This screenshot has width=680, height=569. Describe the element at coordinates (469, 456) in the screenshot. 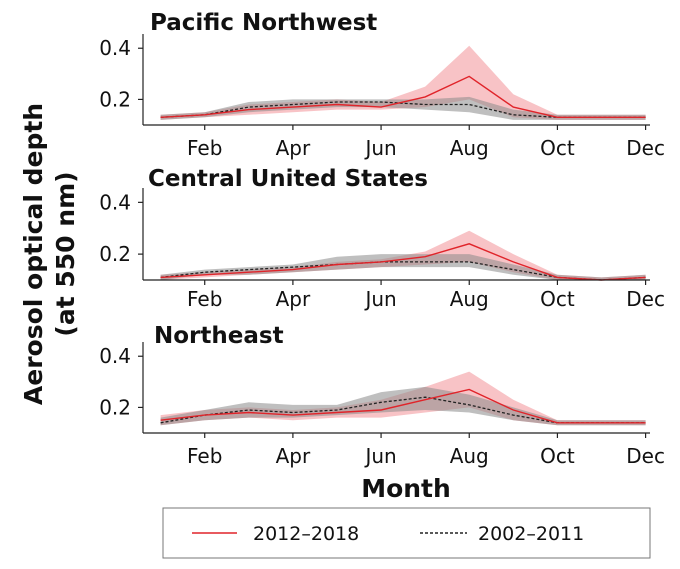

I see `x-tick-label-northeast: Aug` at that location.